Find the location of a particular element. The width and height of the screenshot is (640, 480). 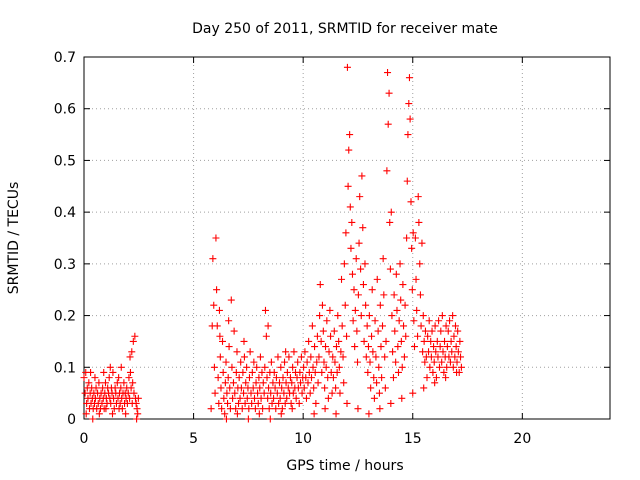

y-tick-label: 0 is located at coordinates (71, 420).